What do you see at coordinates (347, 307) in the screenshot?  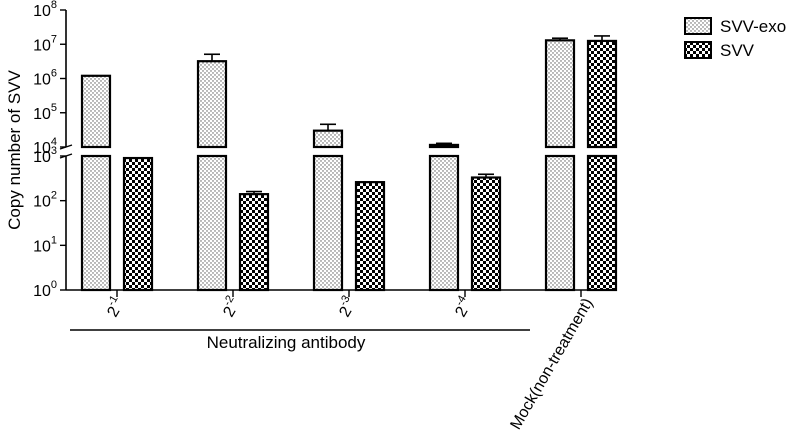 I see `x-tick-label: 2-3` at bounding box center [347, 307].